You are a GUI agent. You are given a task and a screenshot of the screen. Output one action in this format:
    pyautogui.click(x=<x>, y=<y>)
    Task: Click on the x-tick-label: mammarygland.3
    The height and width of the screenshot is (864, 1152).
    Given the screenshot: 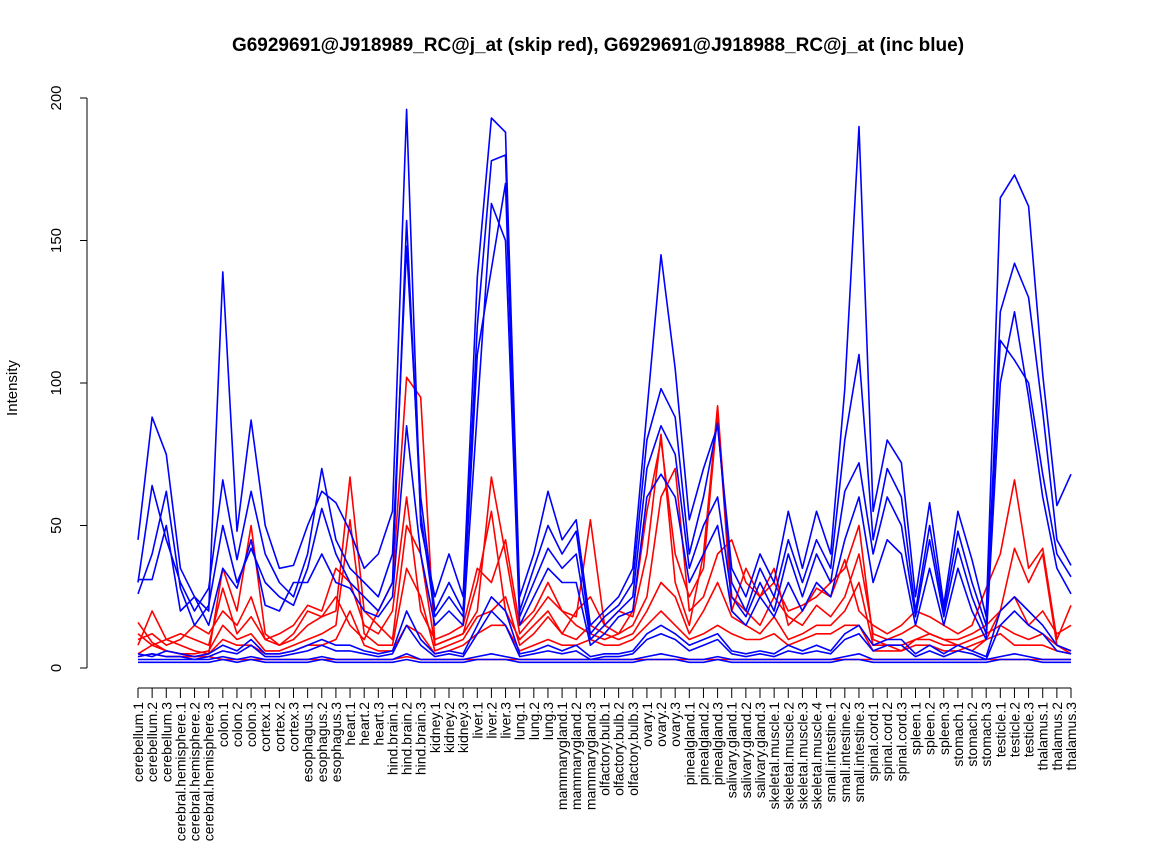 What is the action you would take?
    pyautogui.click(x=590, y=756)
    